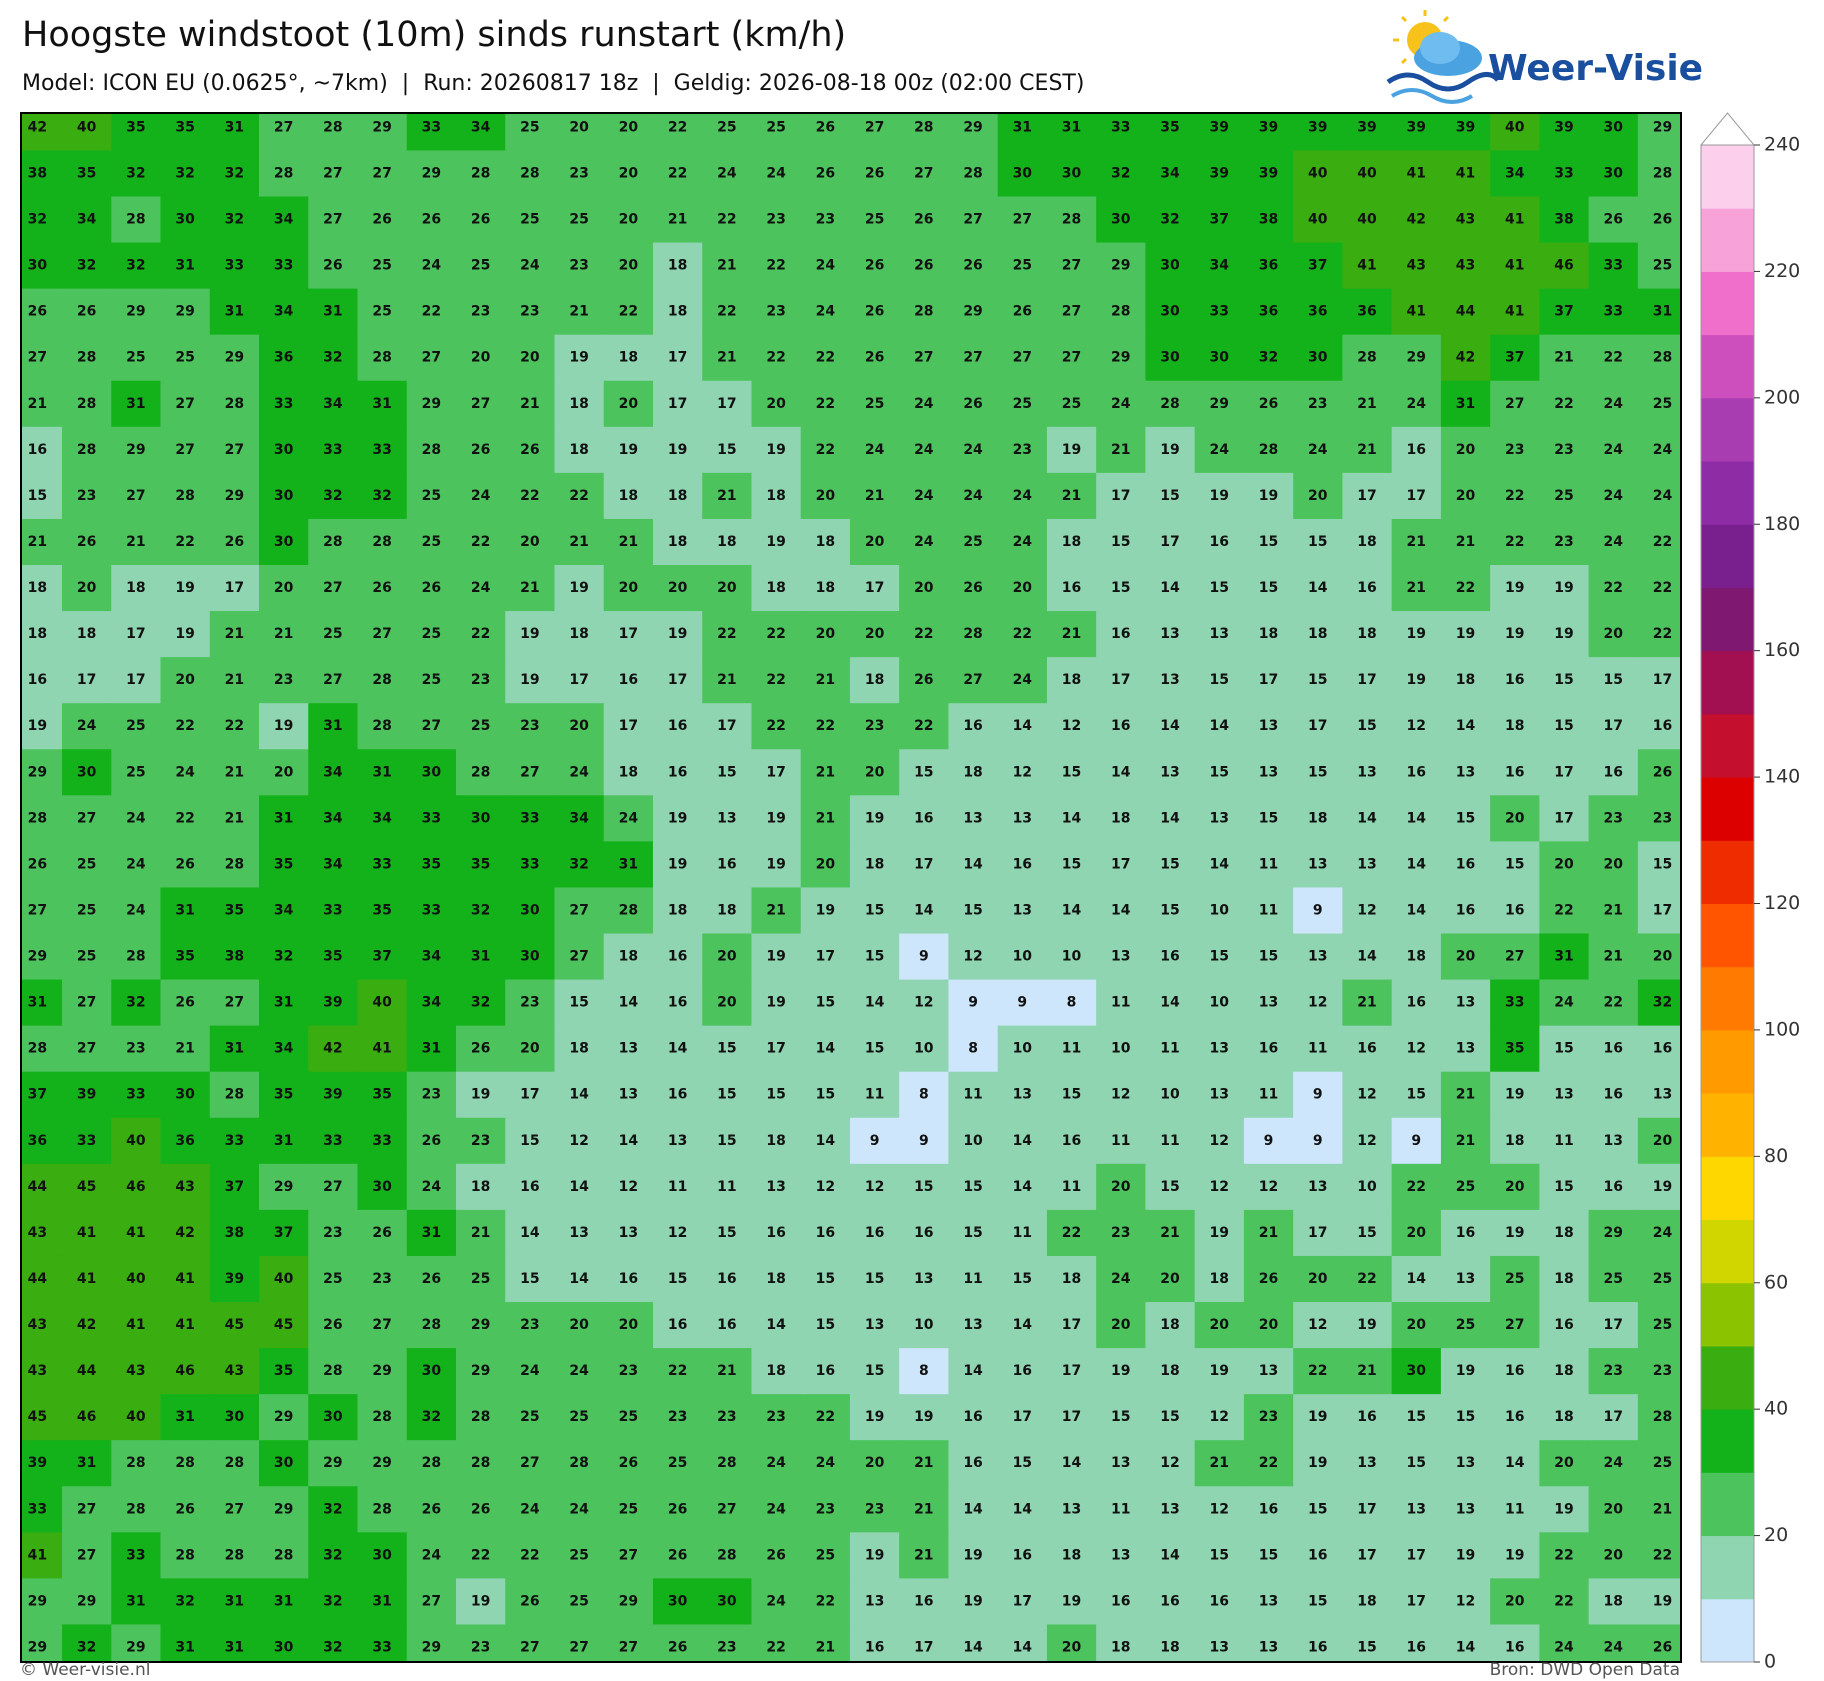 The image size is (1824, 1681). What do you see at coordinates (1416, 127) in the screenshot?
I see `cell-label: 39` at bounding box center [1416, 127].